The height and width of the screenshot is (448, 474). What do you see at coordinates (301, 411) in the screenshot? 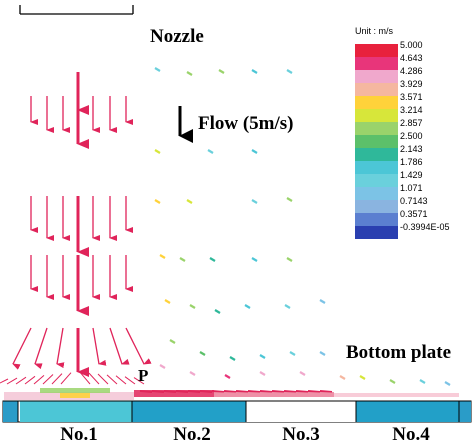
I see `plate-region-no3` at bounding box center [301, 411].